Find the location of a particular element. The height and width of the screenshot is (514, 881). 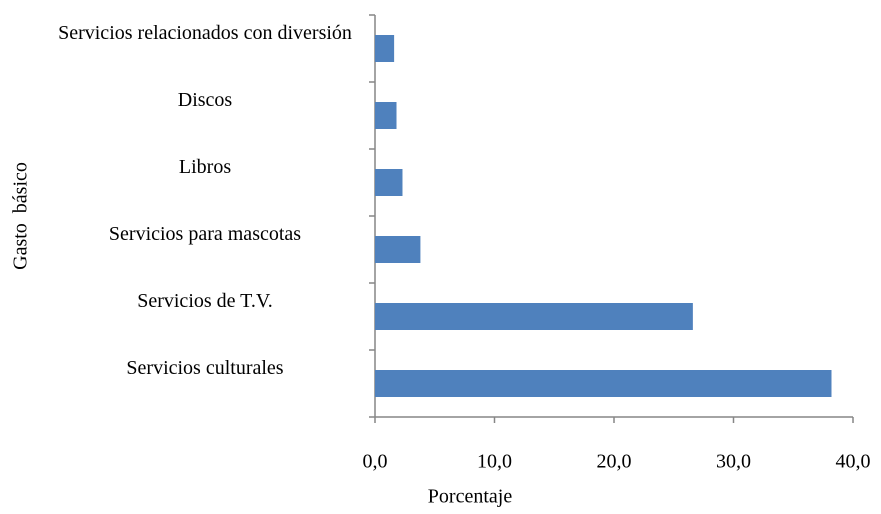

x-tick-label: 40,0 is located at coordinates (853, 462).